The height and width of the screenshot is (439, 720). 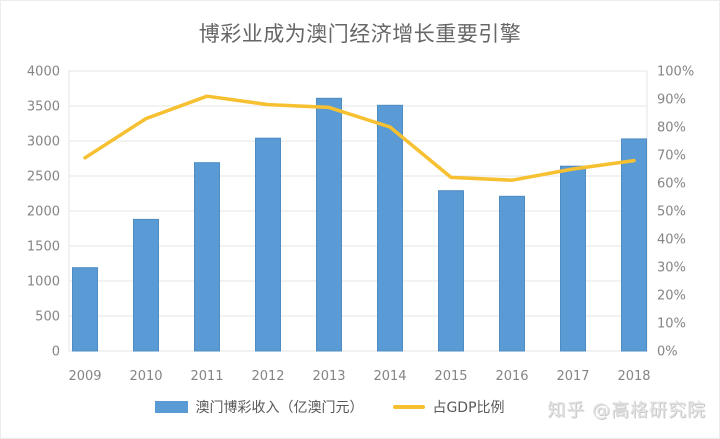 I want to click on x-label-2018: 2018, so click(x=633, y=376).